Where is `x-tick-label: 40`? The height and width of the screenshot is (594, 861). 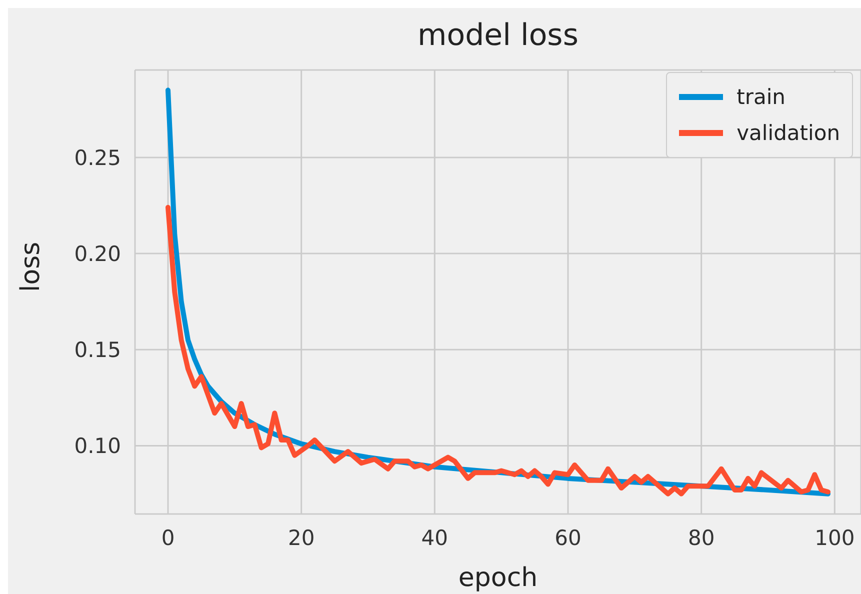 x-tick-label: 40 is located at coordinates (434, 538).